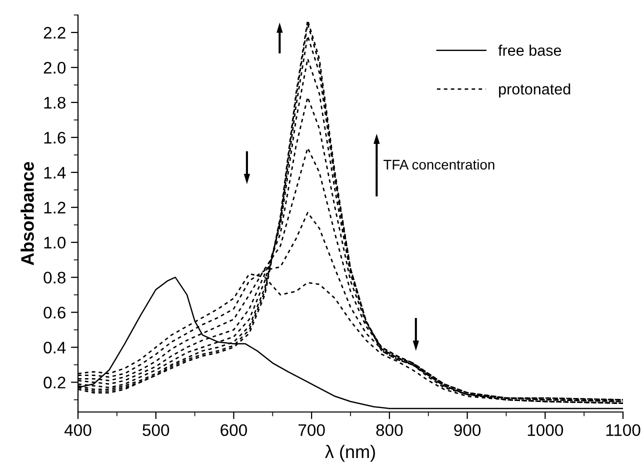 The height and width of the screenshot is (472, 644). I want to click on x-tick-label: 1100, so click(623, 430).